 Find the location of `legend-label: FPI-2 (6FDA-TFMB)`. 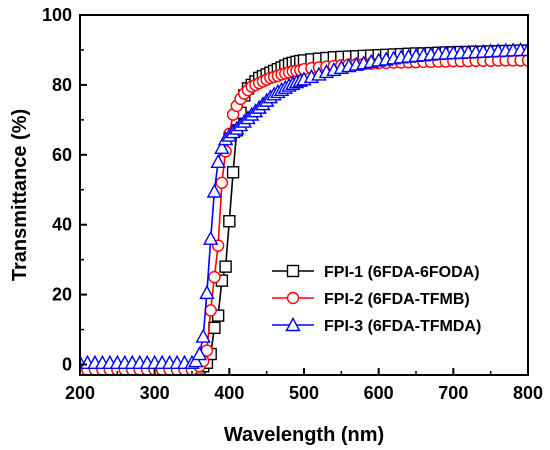

legend-label: FPI-2 (6FDA-TFMB) is located at coordinates (397, 299).